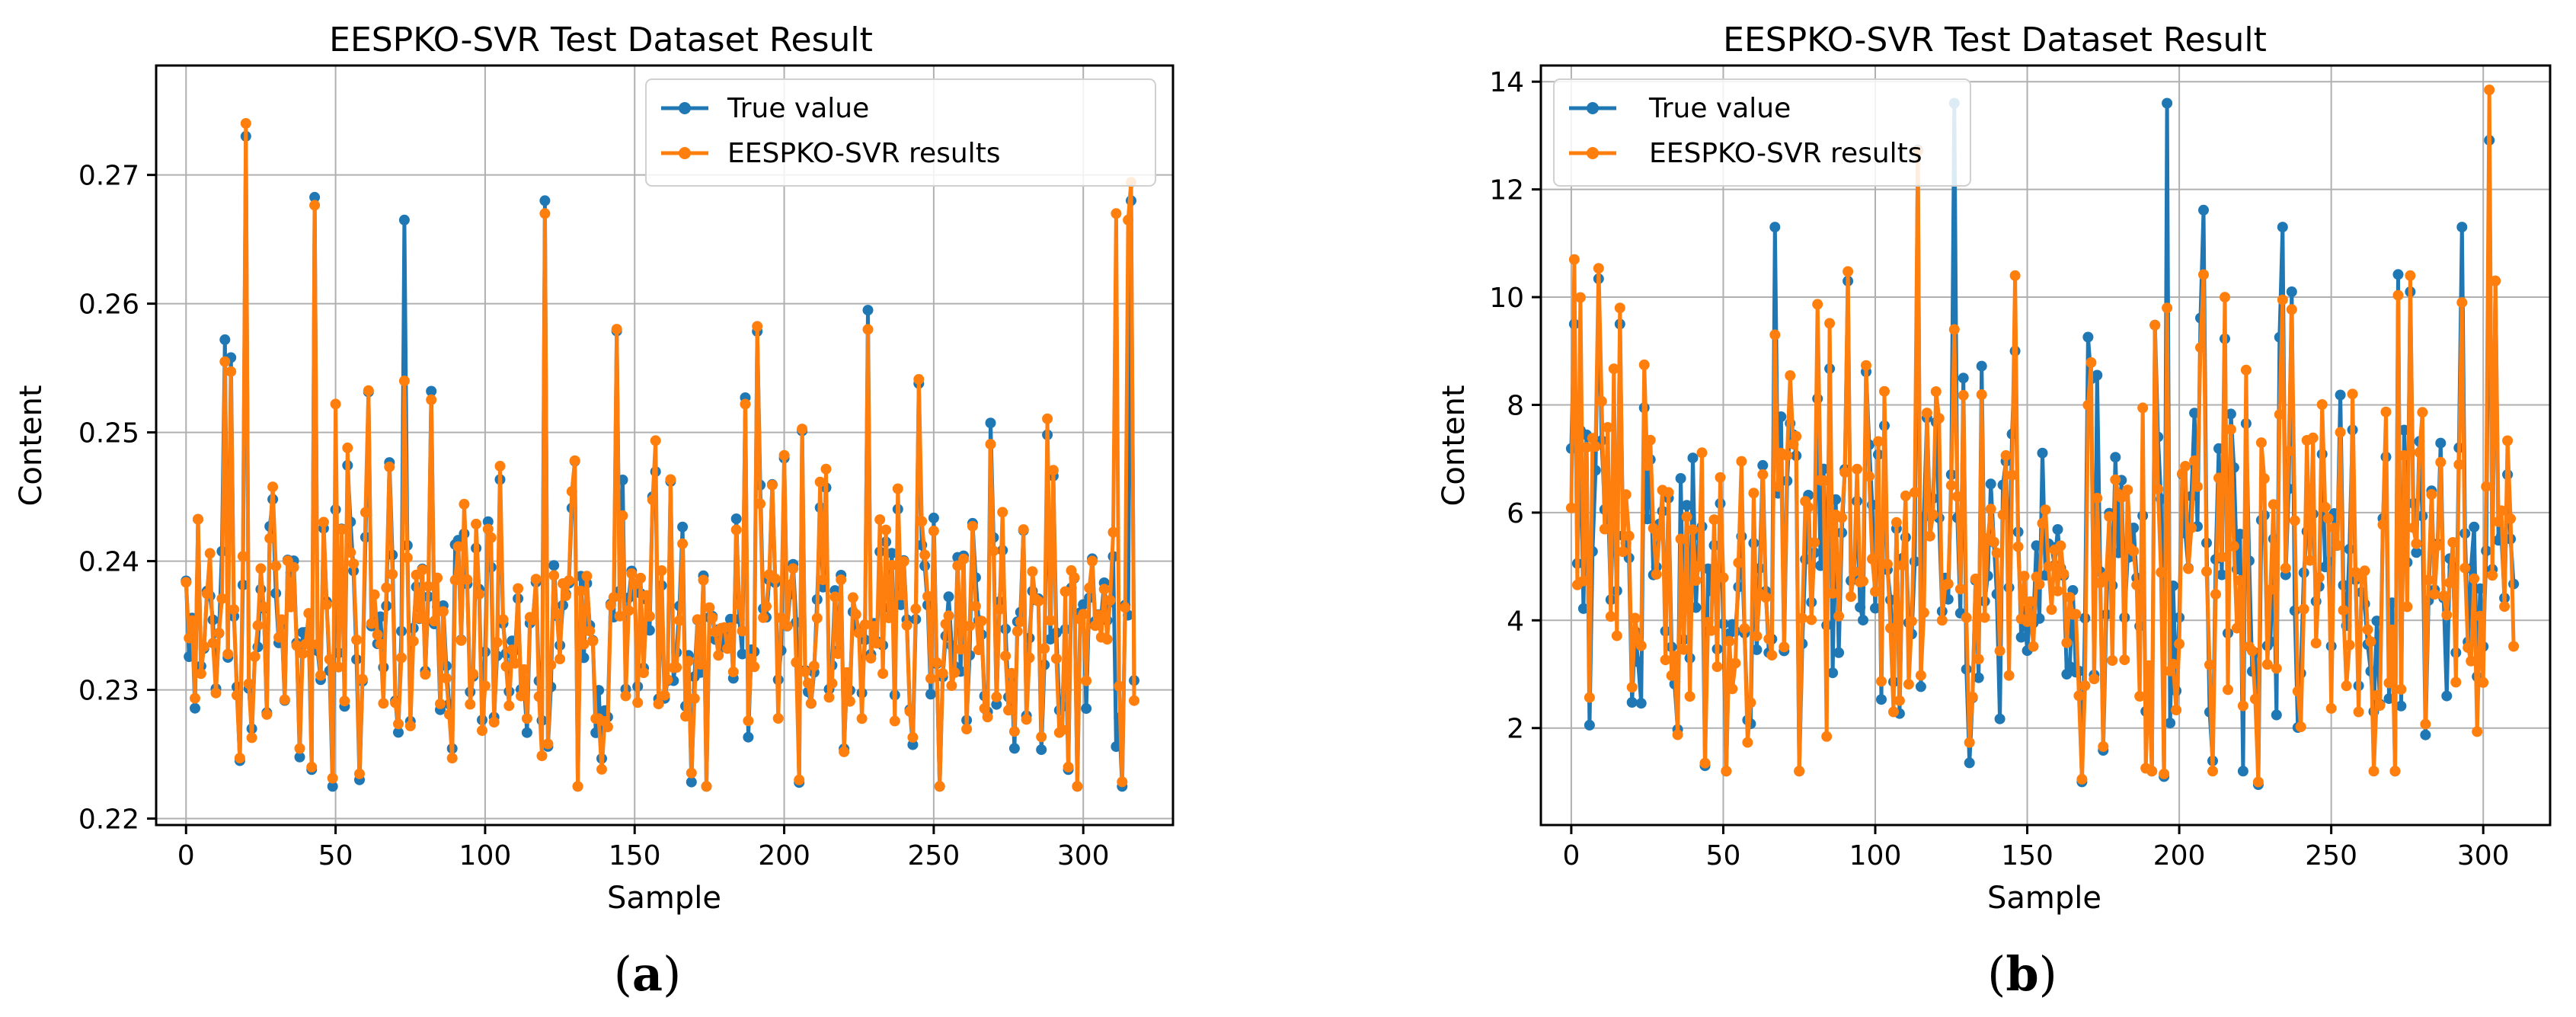  I want to click on panel-b-x-tick-label: 0, so click(1571, 855).